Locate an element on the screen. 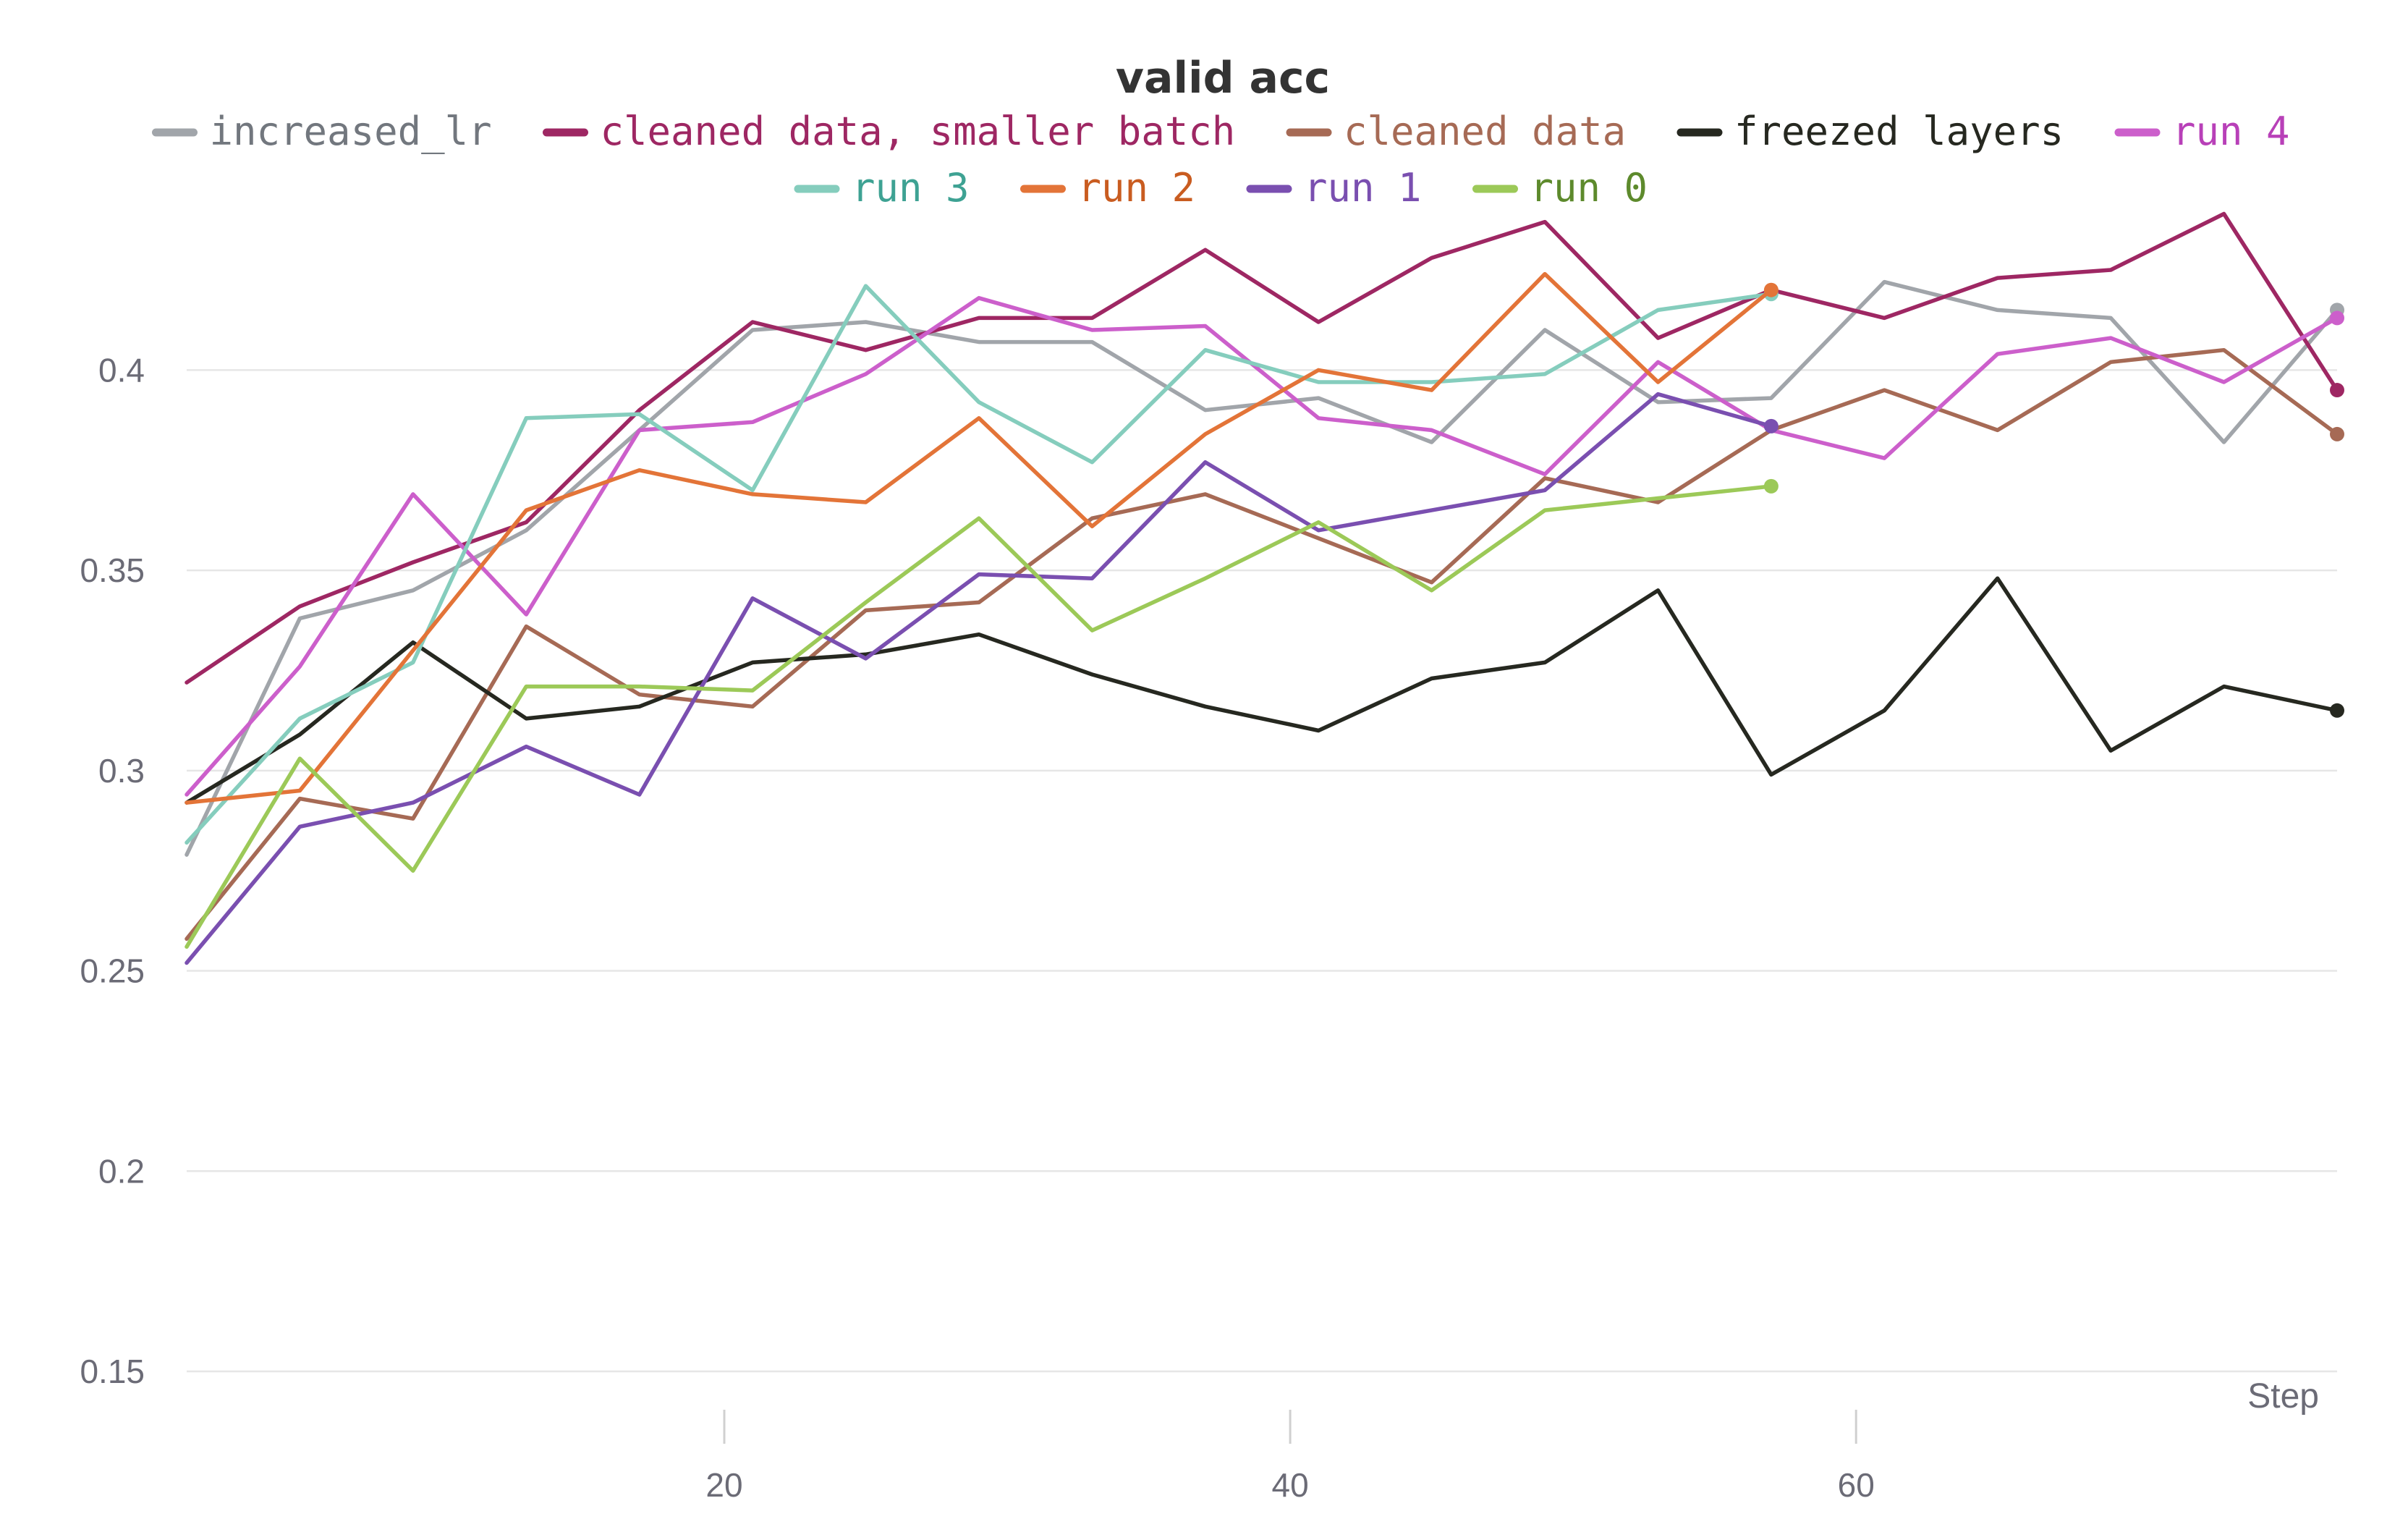 The image size is (2408, 1540). x-tick-label: 60 is located at coordinates (1856, 1485).